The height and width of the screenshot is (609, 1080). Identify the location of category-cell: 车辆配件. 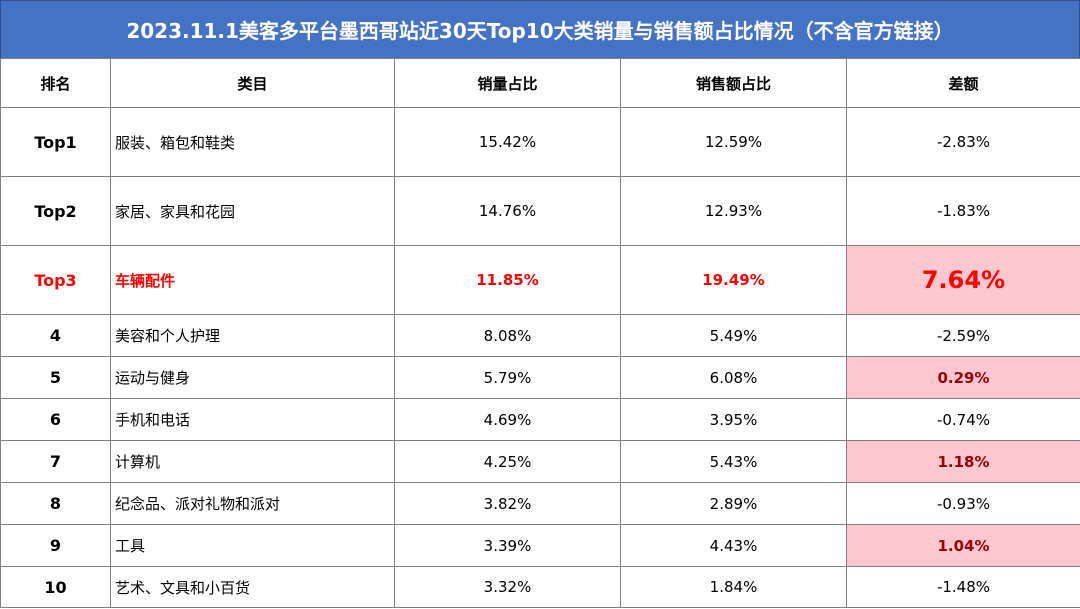
(252, 280).